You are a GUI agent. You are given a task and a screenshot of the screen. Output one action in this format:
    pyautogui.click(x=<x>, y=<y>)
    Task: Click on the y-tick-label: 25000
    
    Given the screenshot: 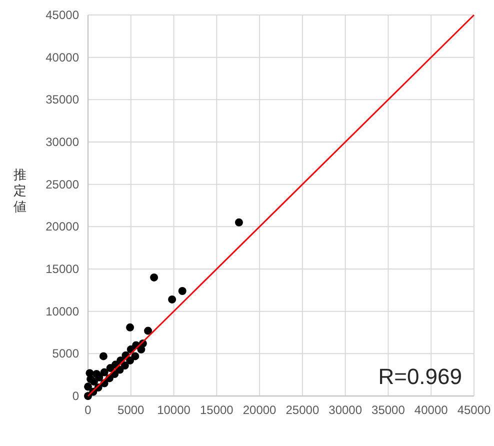 What is the action you would take?
    pyautogui.click(x=63, y=184)
    